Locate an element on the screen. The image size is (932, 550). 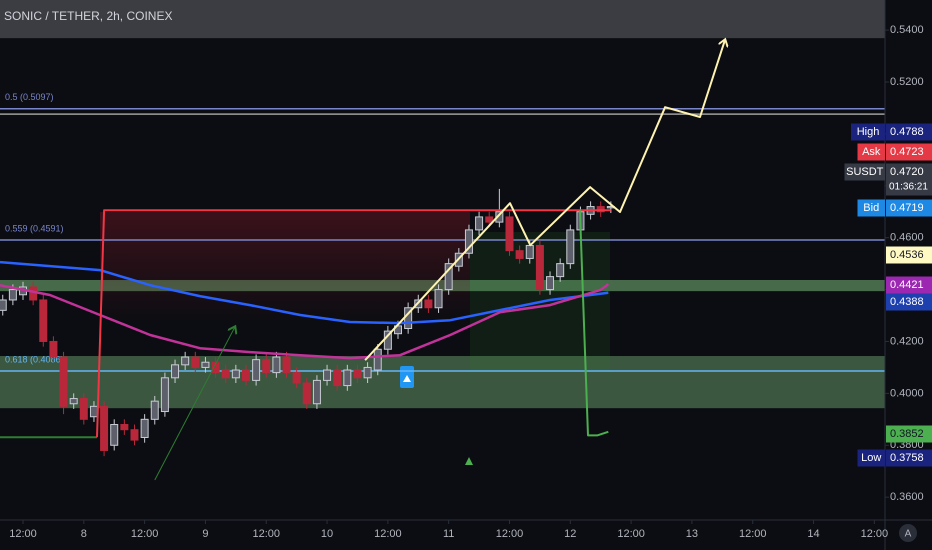
level-label: 0.5 (0.5097) is located at coordinates (29, 97).